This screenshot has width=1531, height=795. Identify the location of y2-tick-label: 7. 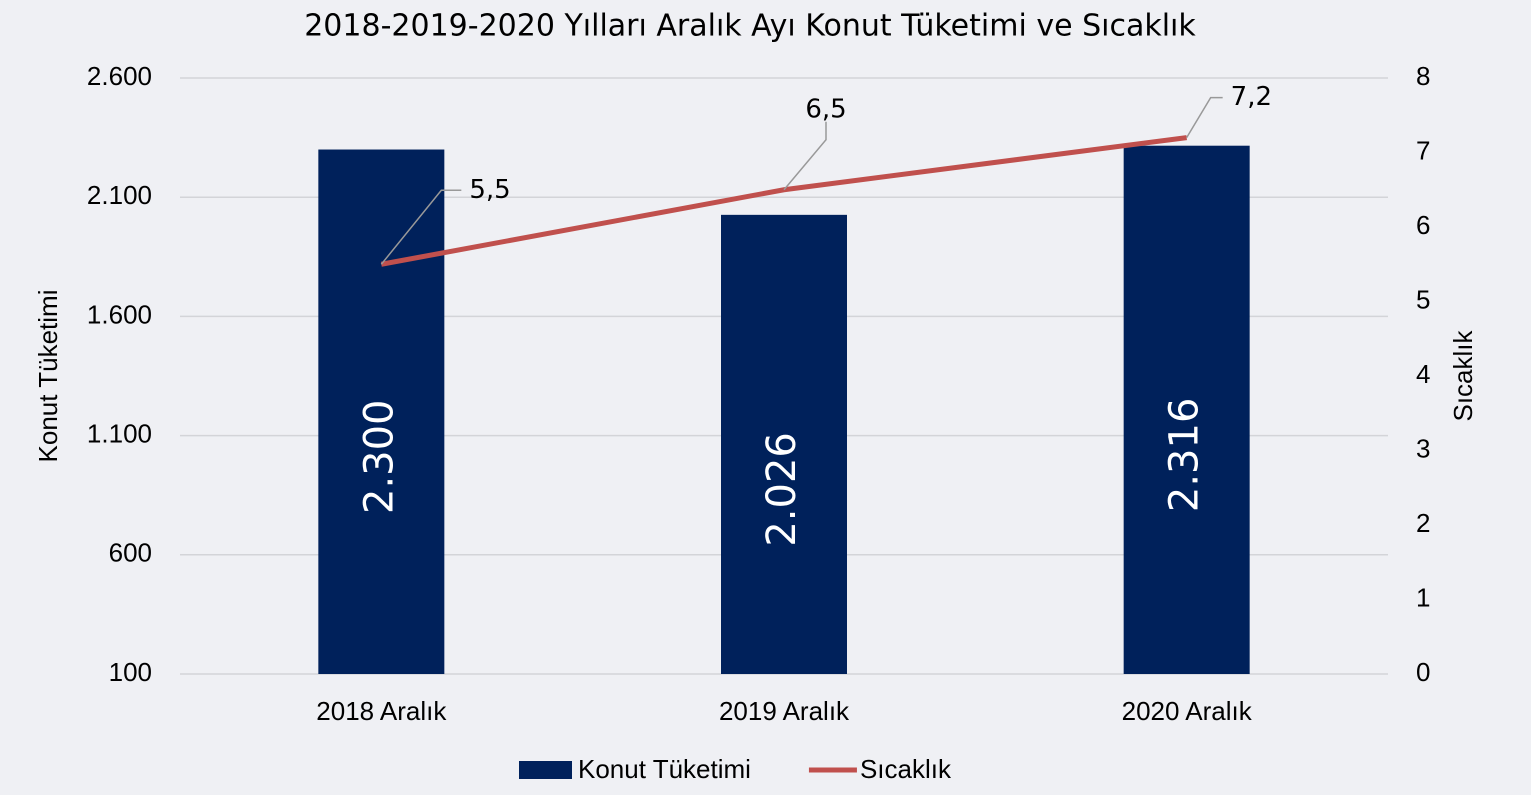
(1423, 150).